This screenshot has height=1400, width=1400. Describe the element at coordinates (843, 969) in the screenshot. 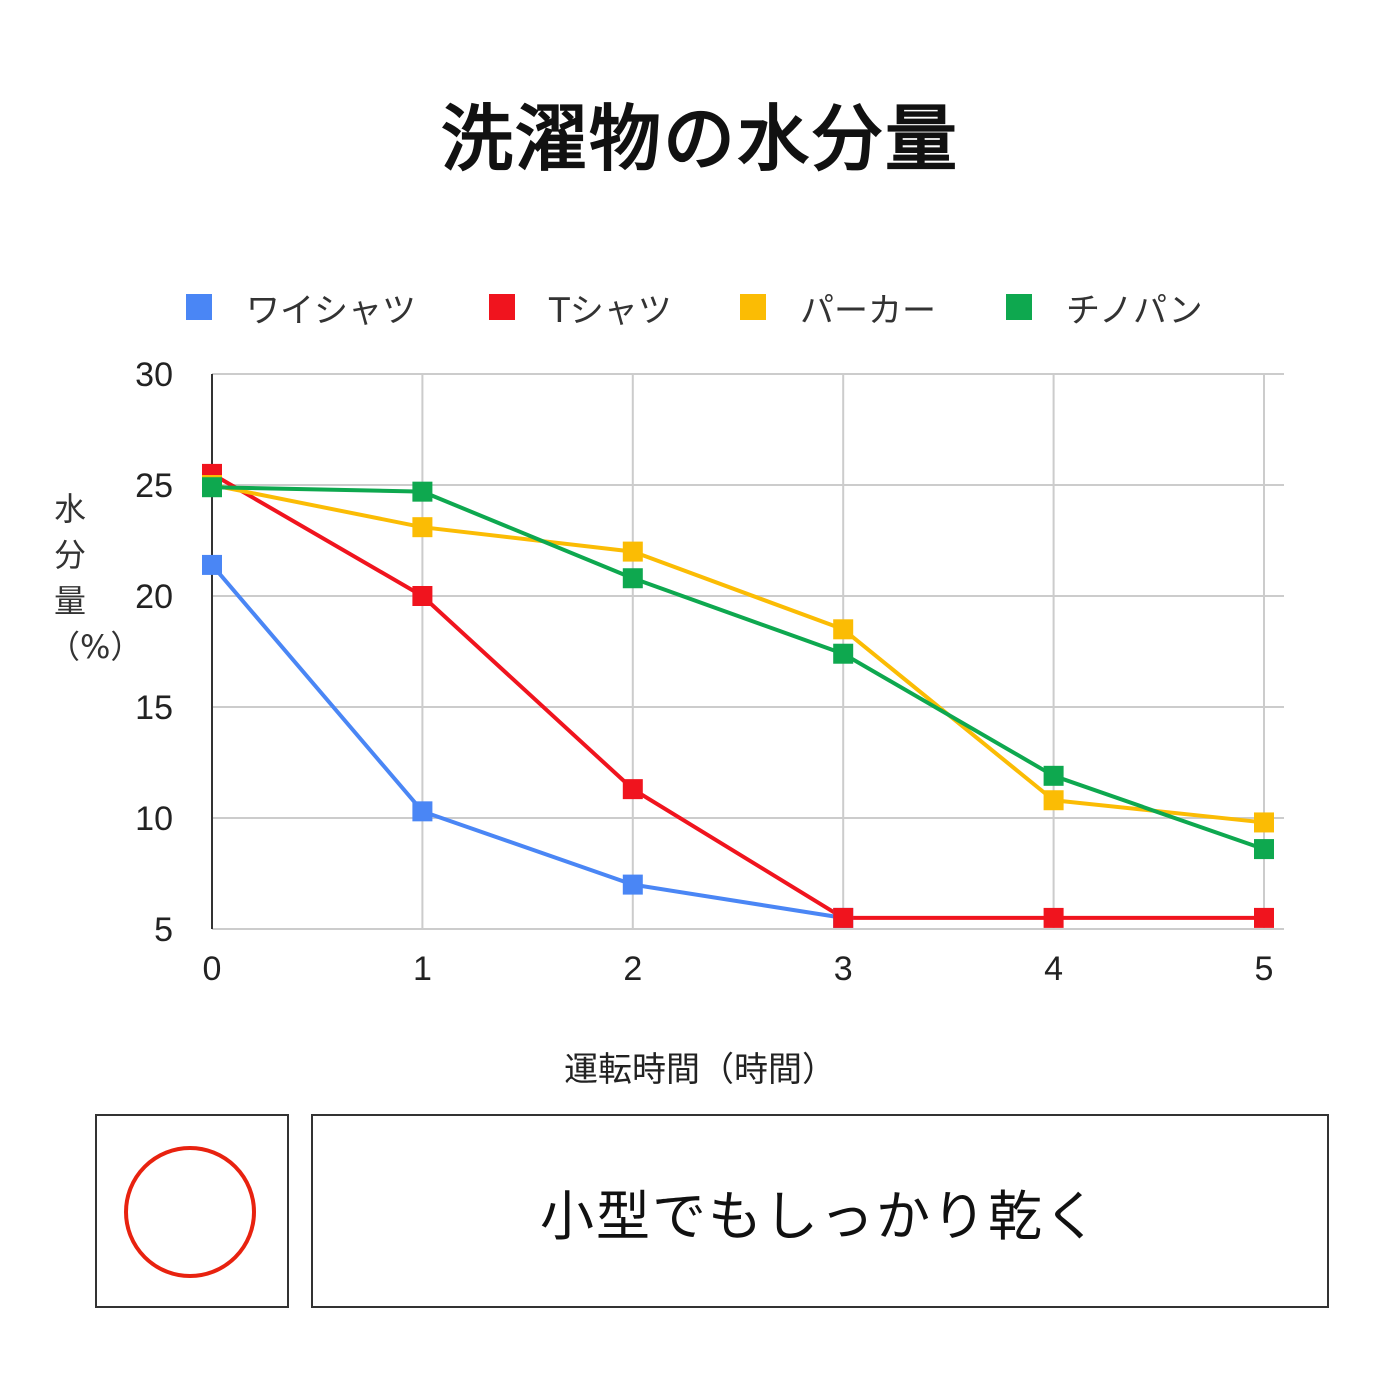

I see `x-tick-label-3: 3` at that location.